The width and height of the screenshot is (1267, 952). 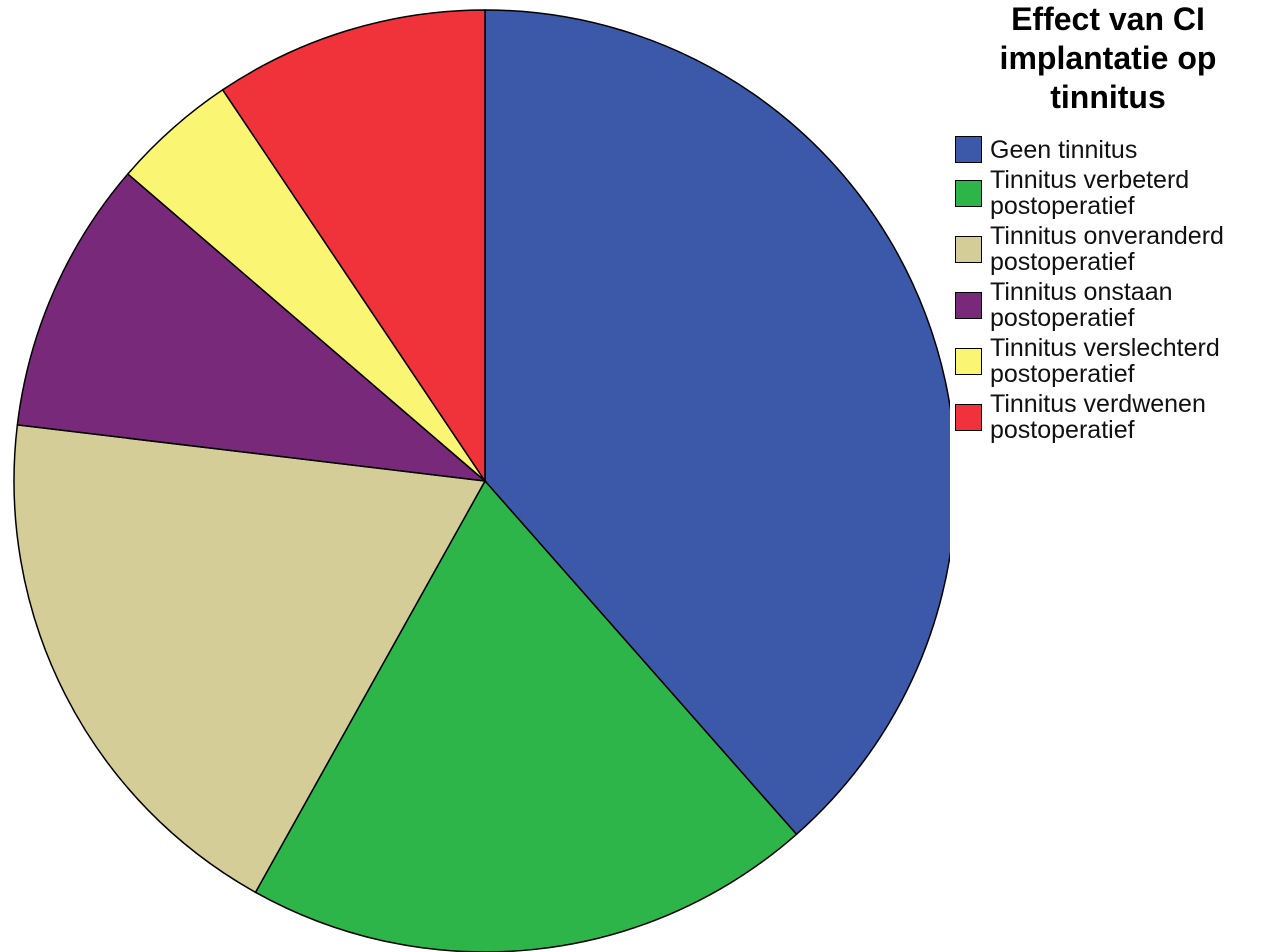 What do you see at coordinates (1081, 305) in the screenshot?
I see `legend-label: Tinnitus onstaan postoperatief` at bounding box center [1081, 305].